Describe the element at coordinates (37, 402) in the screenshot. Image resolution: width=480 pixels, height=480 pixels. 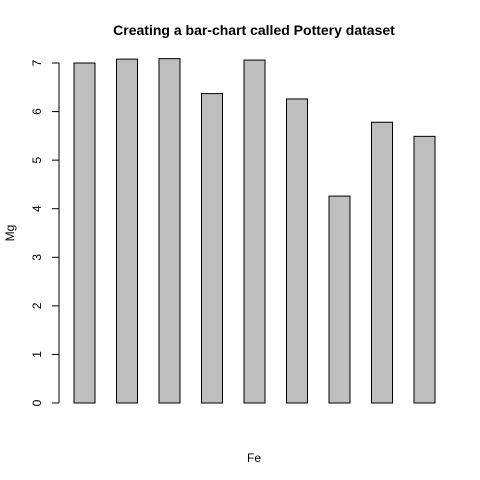
I see `y-tick-label-0: 0` at that location.